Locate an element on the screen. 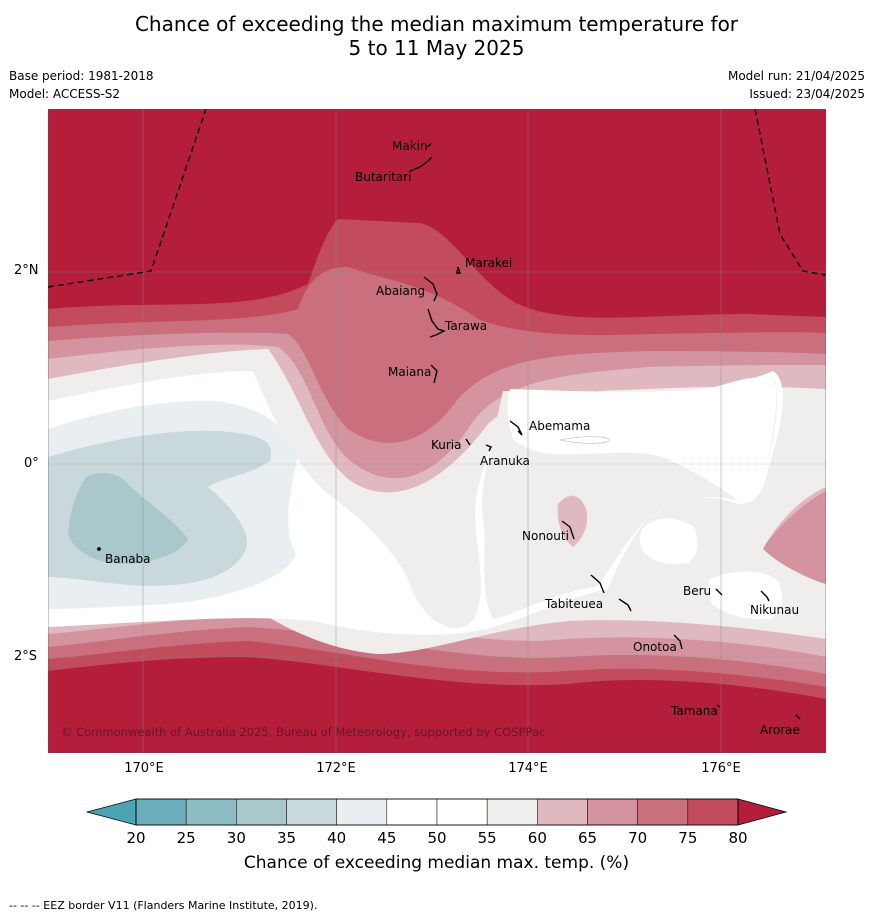  colorbar-tick: 50 is located at coordinates (437, 838).